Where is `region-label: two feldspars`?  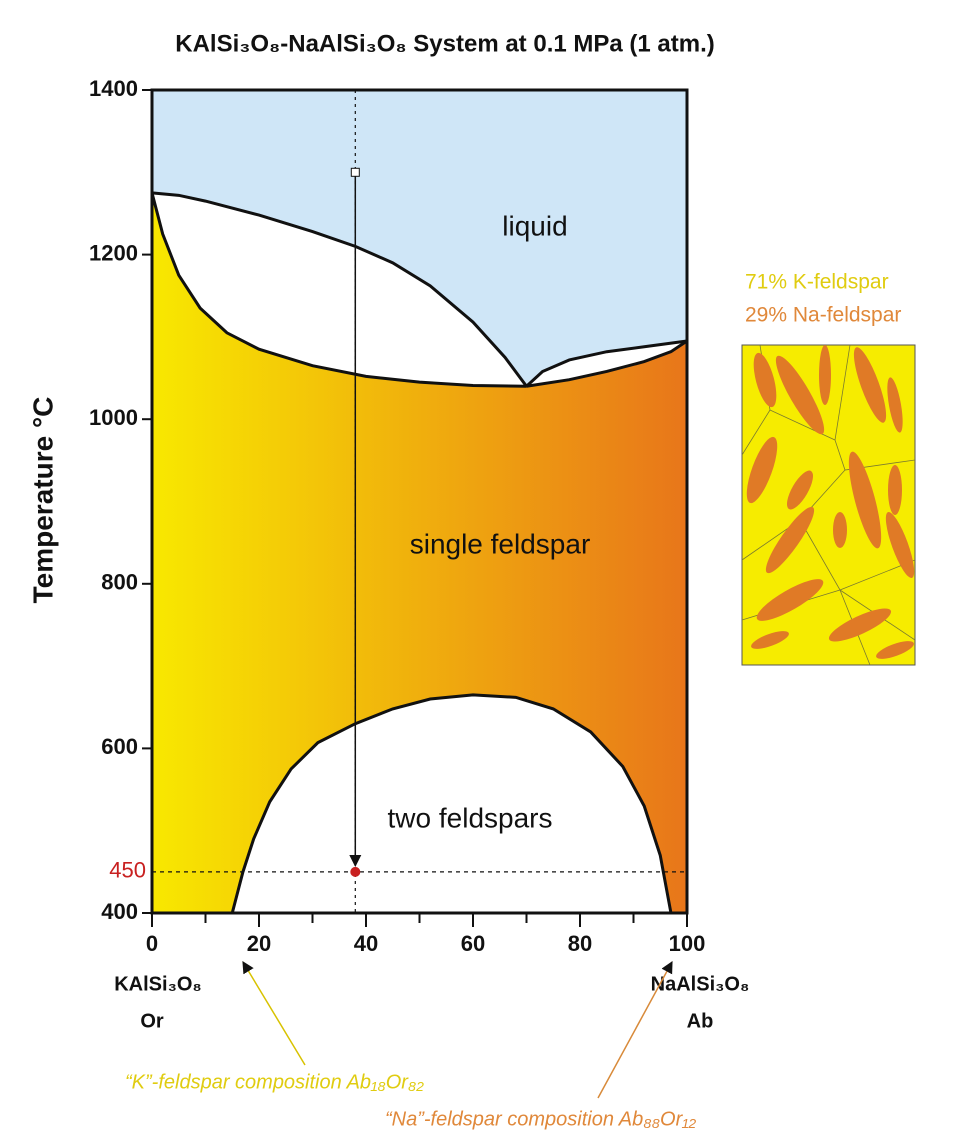 region-label: two feldspars is located at coordinates (470, 817).